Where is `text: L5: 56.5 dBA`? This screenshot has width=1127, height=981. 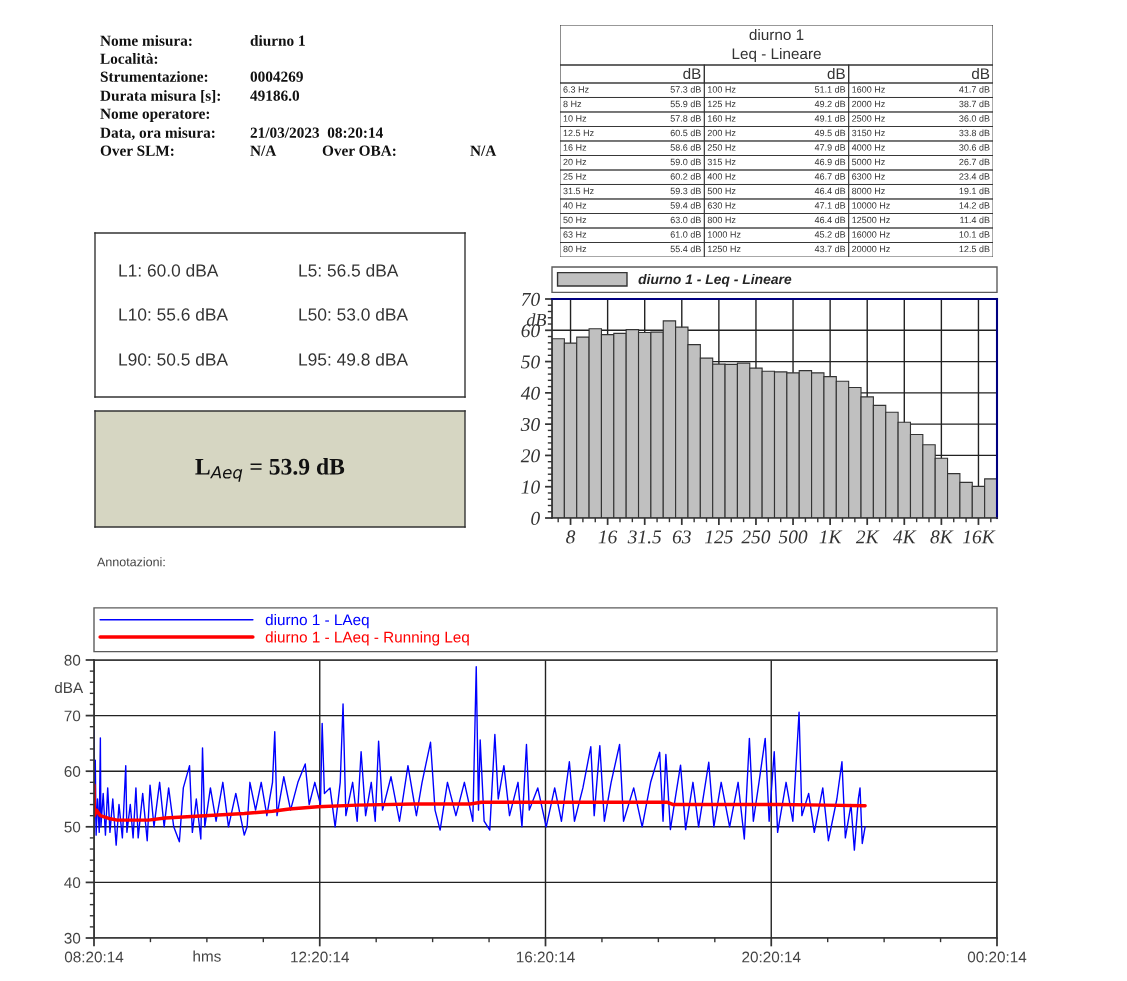 text: L5: 56.5 dBA is located at coordinates (349, 270).